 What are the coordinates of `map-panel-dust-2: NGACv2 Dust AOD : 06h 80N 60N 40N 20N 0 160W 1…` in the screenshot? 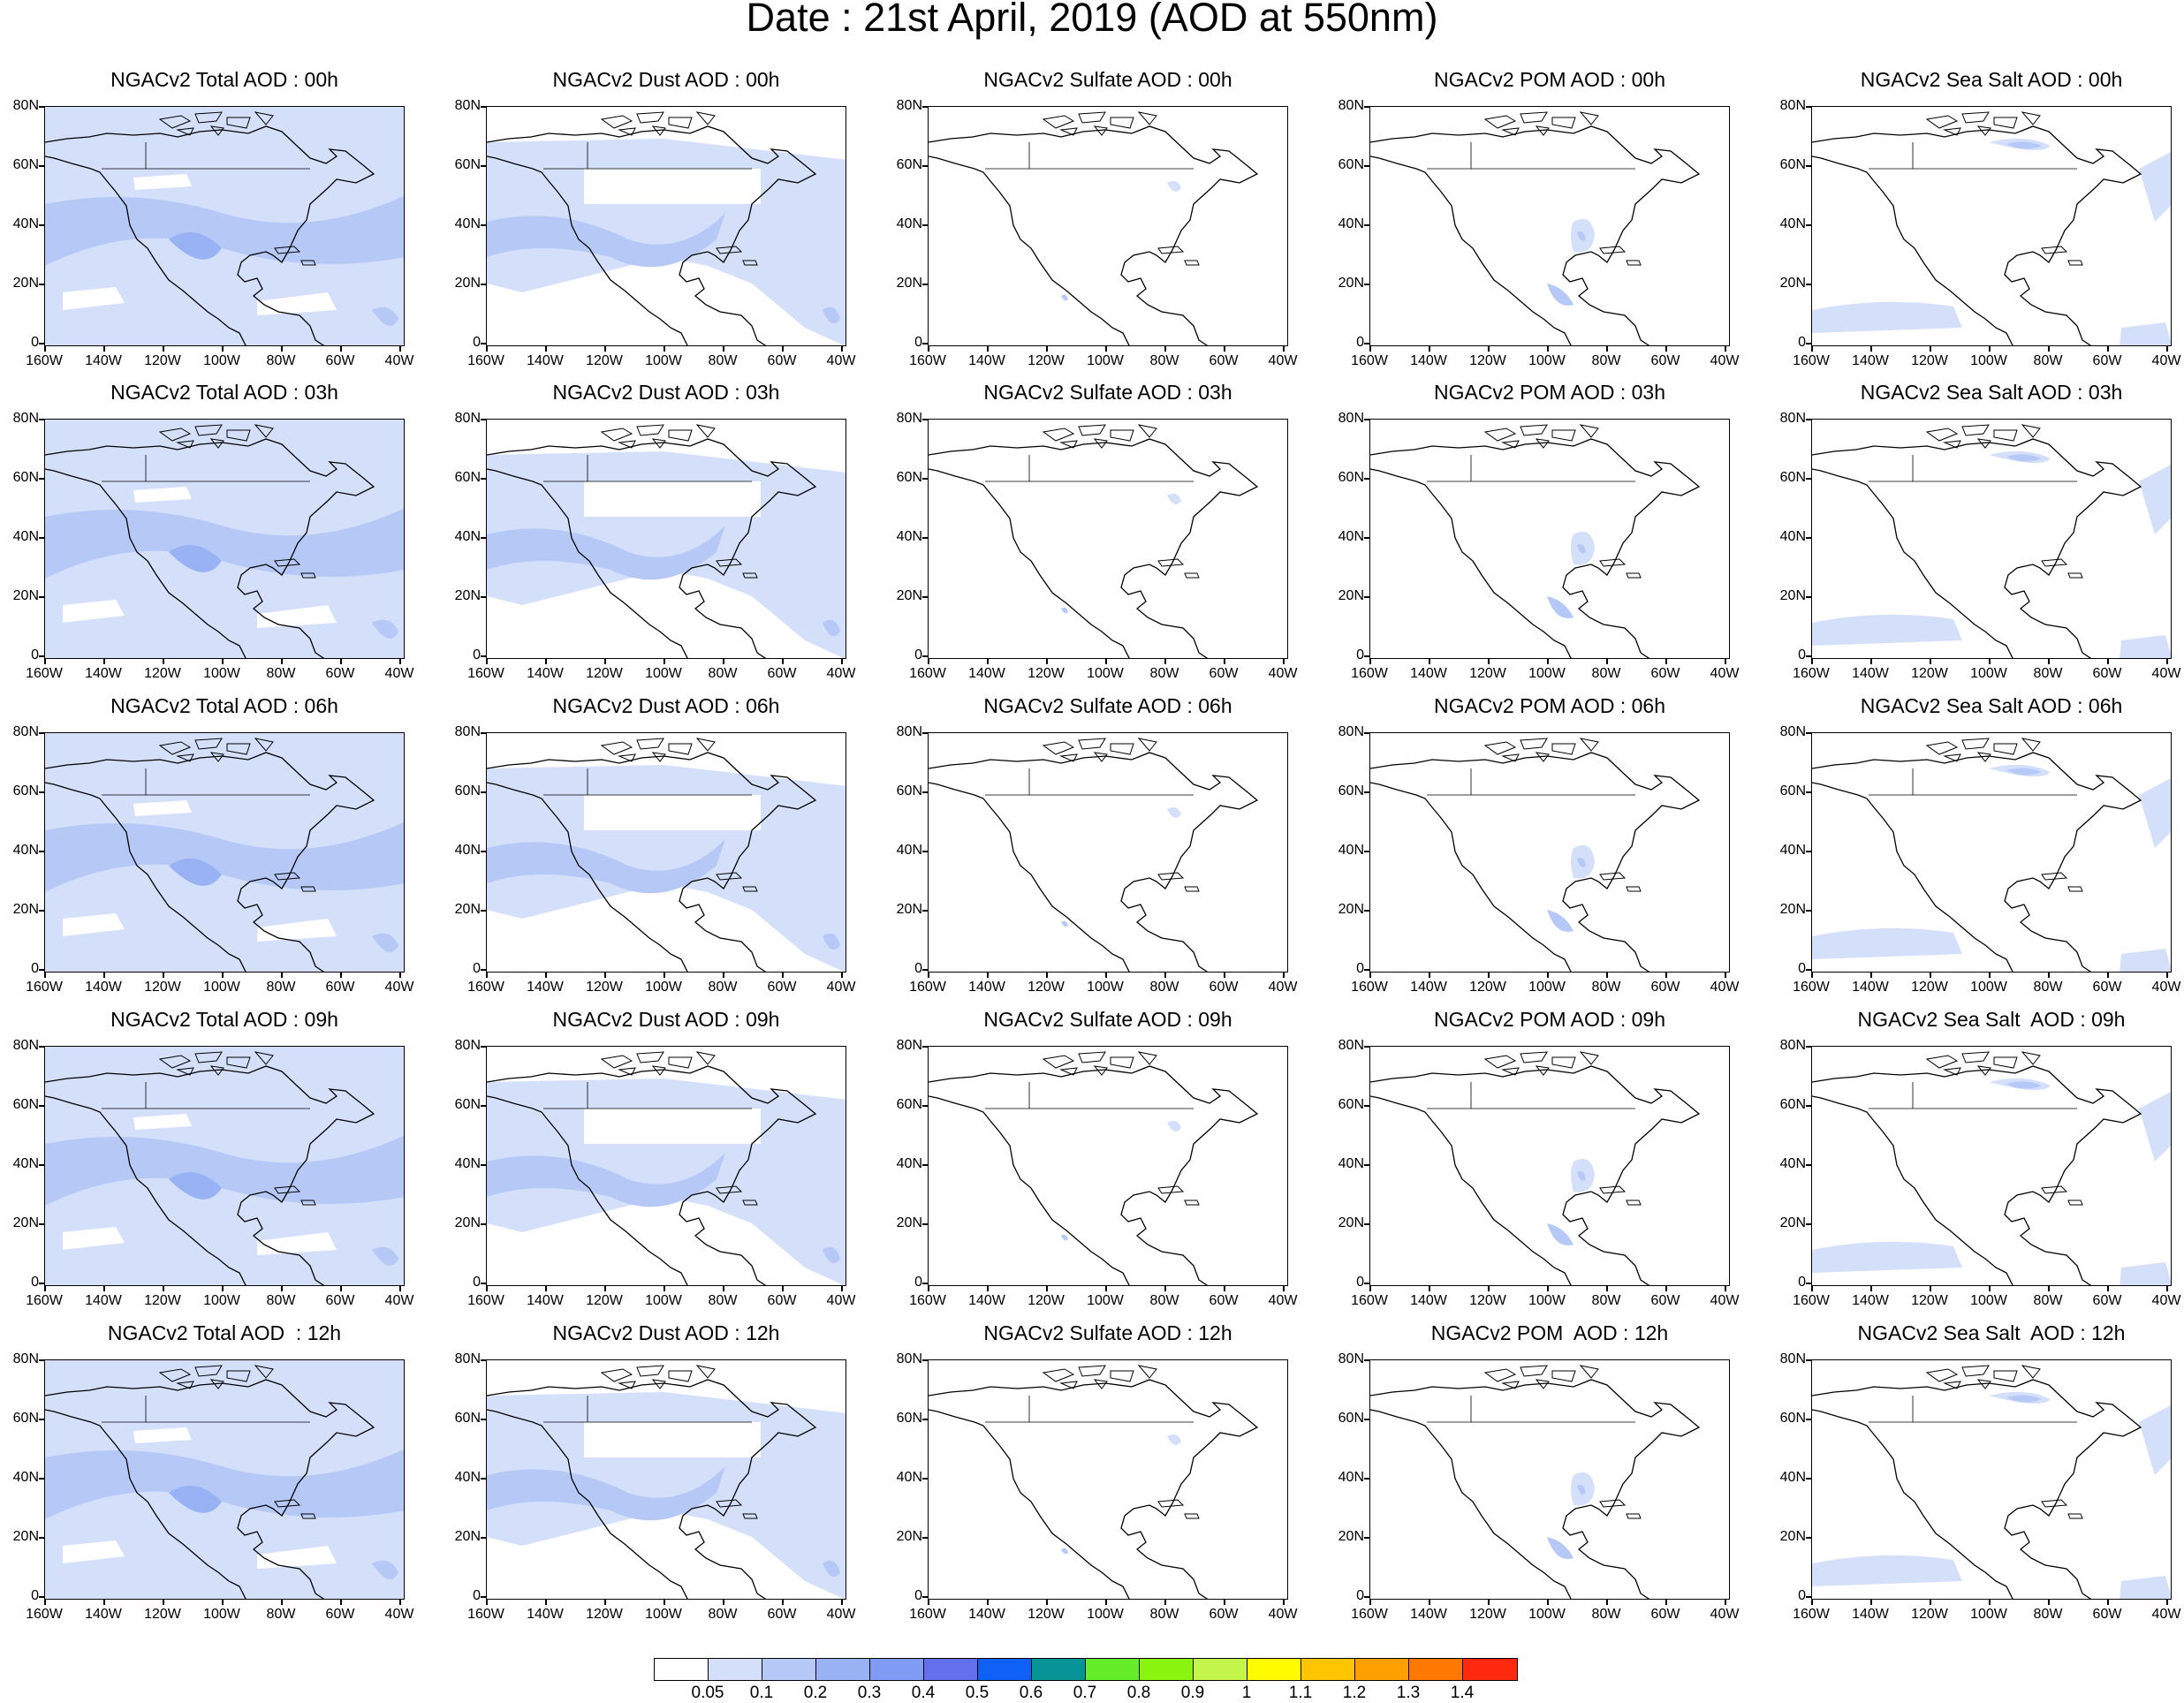 It's located at (691, 863).